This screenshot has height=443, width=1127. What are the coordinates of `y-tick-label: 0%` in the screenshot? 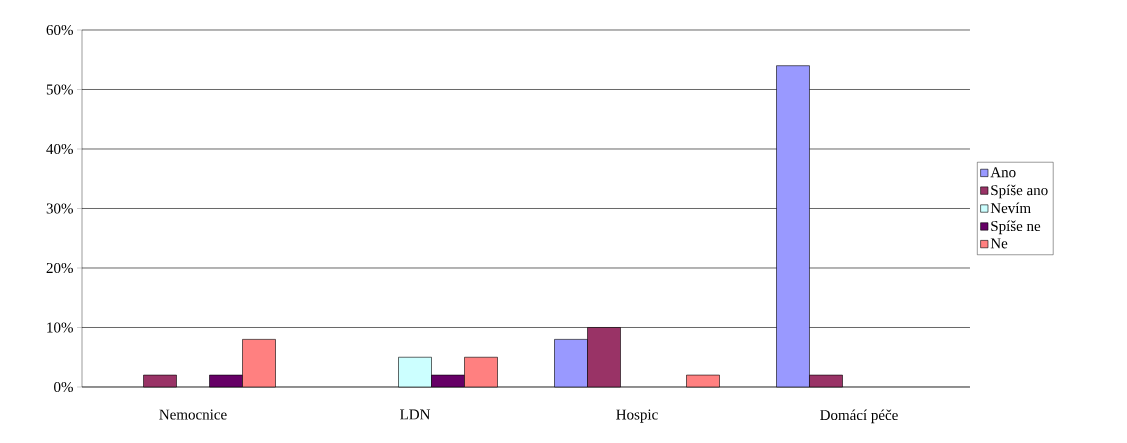 It's located at (63, 387).